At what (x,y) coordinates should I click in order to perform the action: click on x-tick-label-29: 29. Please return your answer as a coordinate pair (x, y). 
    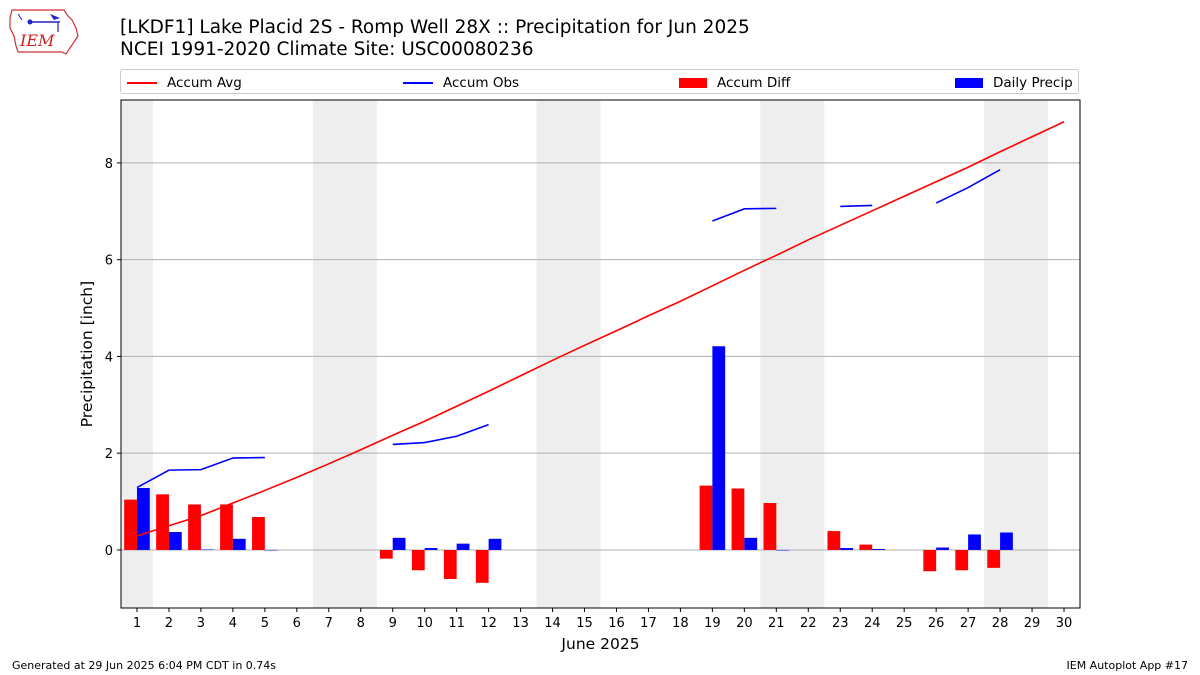
    Looking at the image, I should click on (1032, 623).